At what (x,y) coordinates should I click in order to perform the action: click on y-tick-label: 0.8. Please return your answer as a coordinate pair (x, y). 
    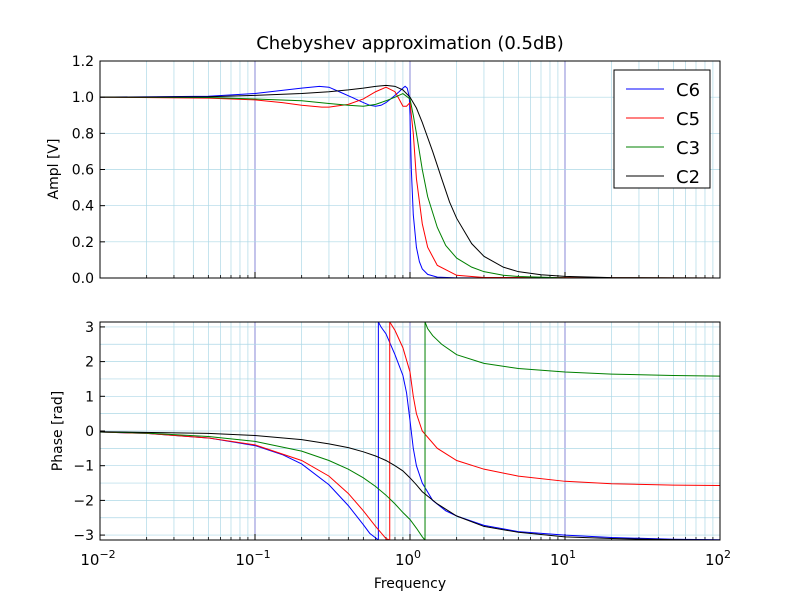
    Looking at the image, I should click on (83, 134).